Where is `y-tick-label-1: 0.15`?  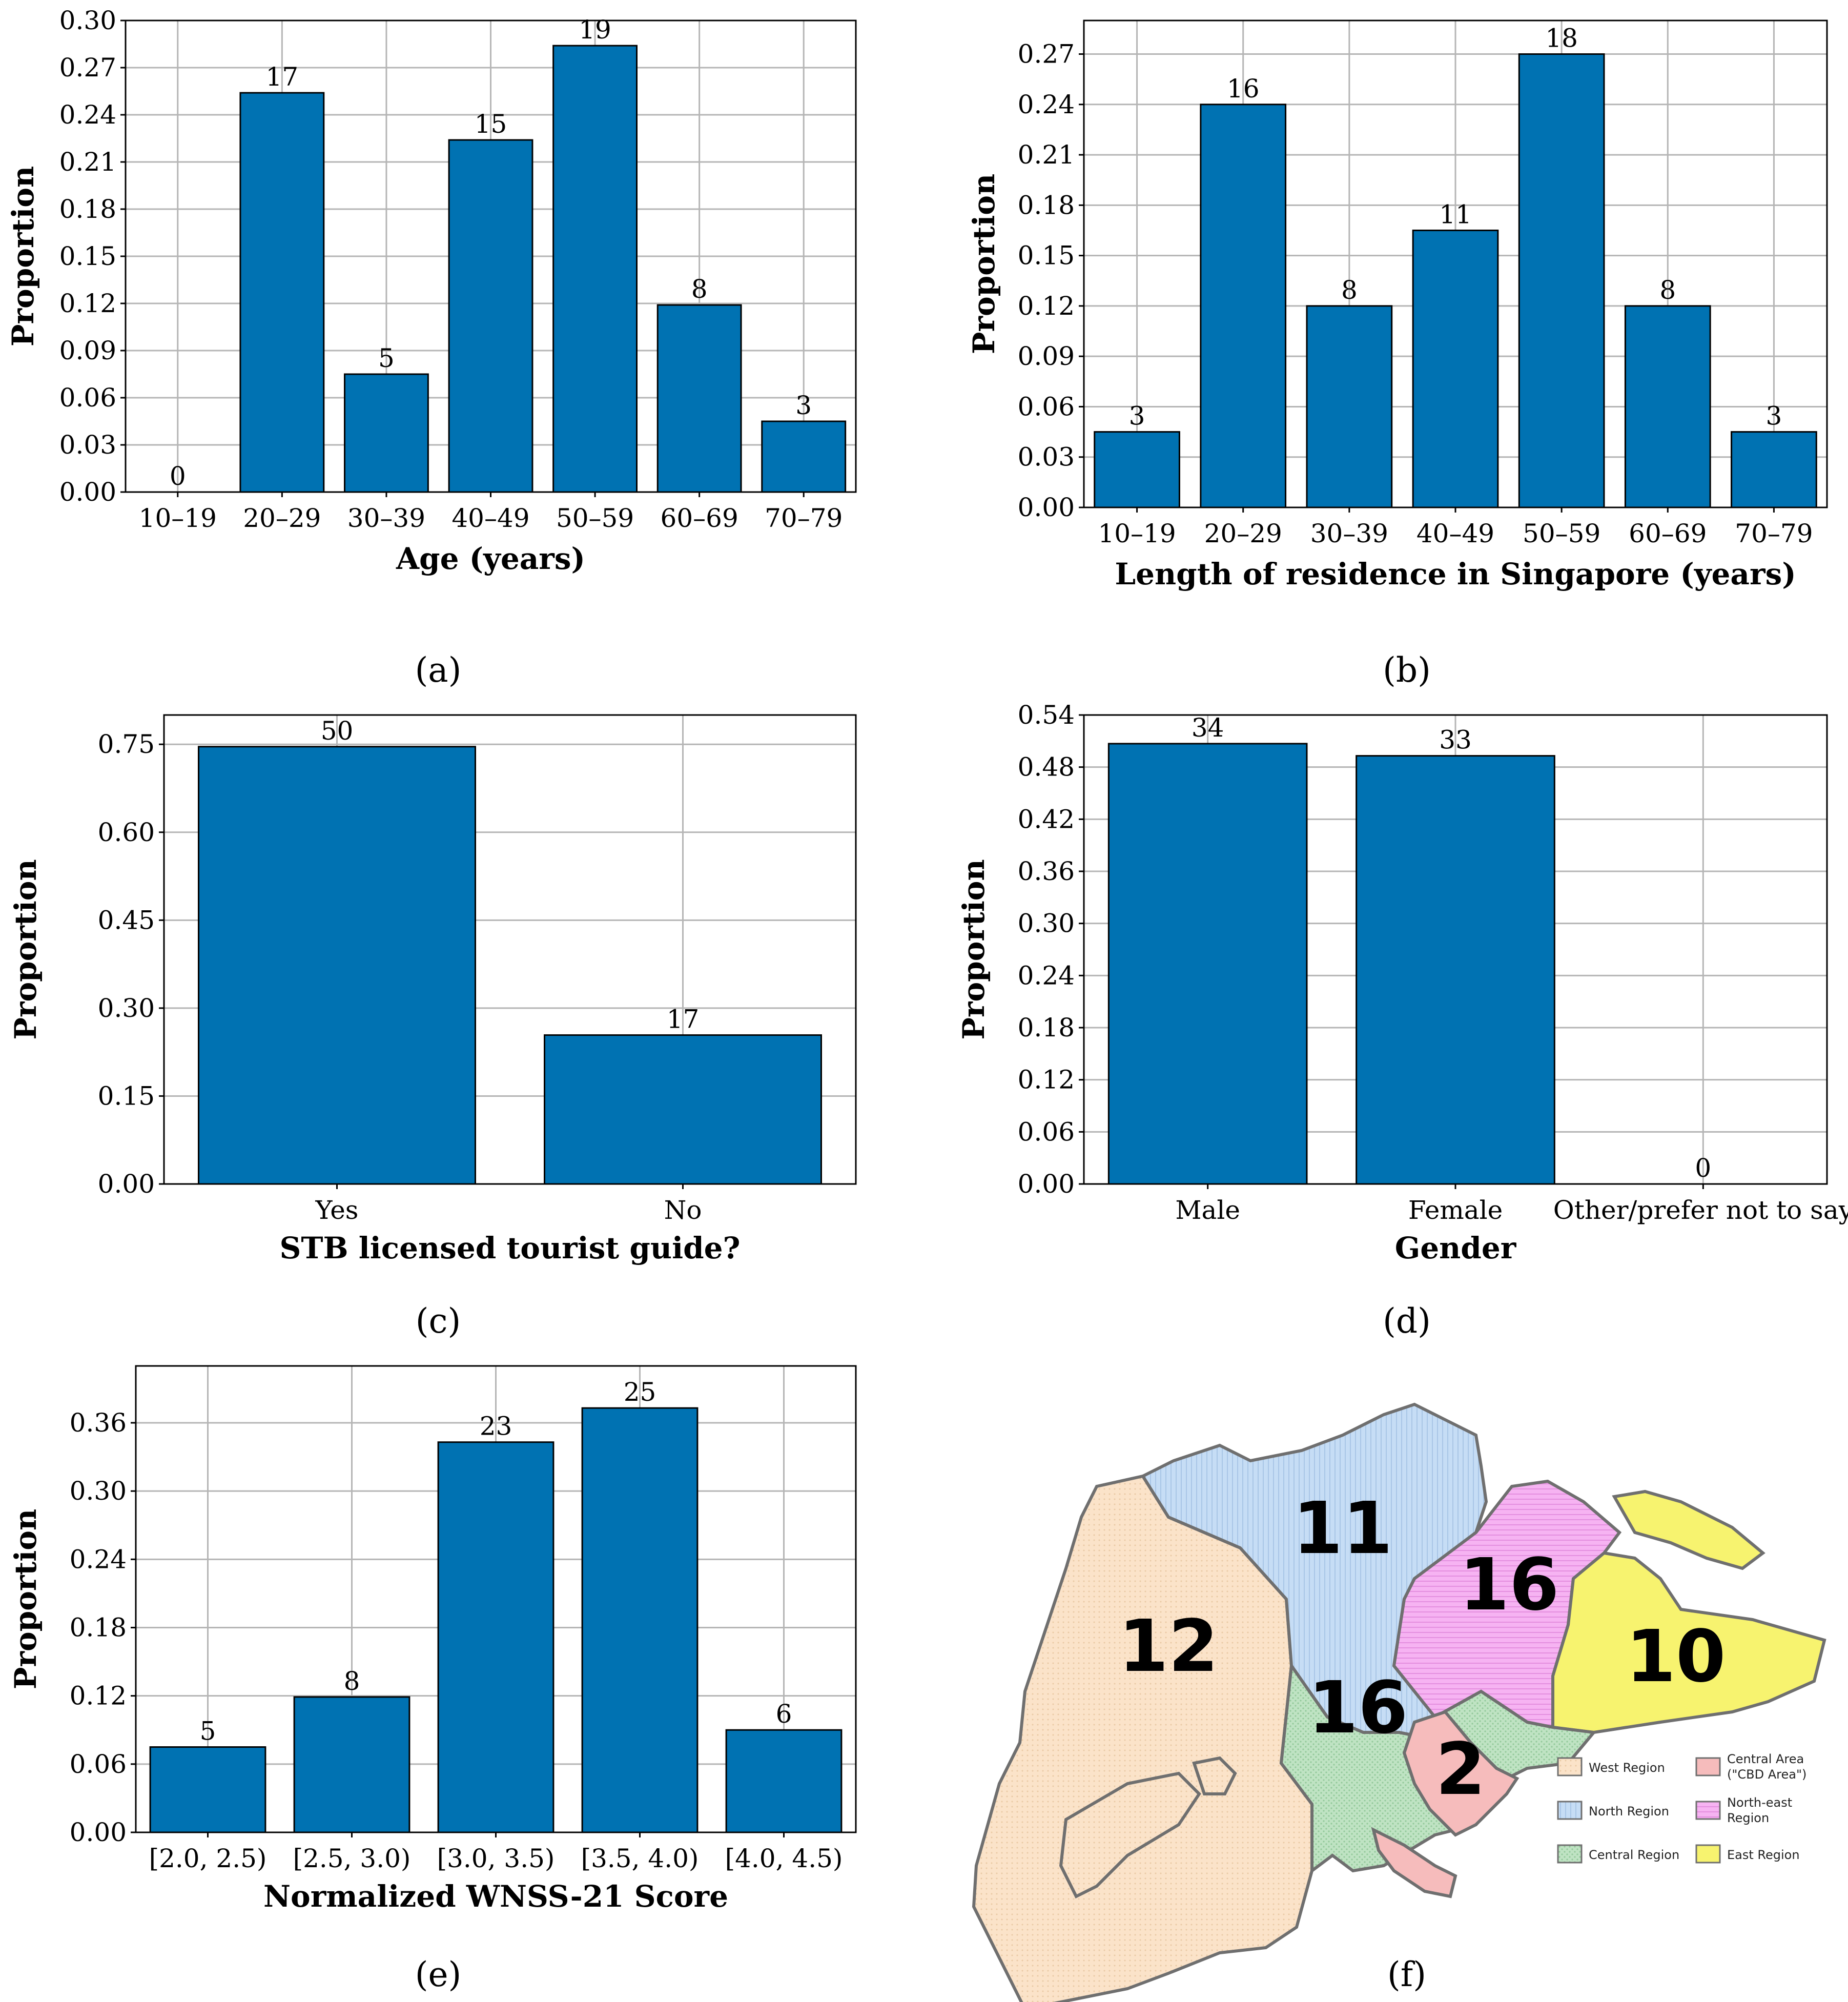 y-tick-label-1: 0.15 is located at coordinates (126, 1096).